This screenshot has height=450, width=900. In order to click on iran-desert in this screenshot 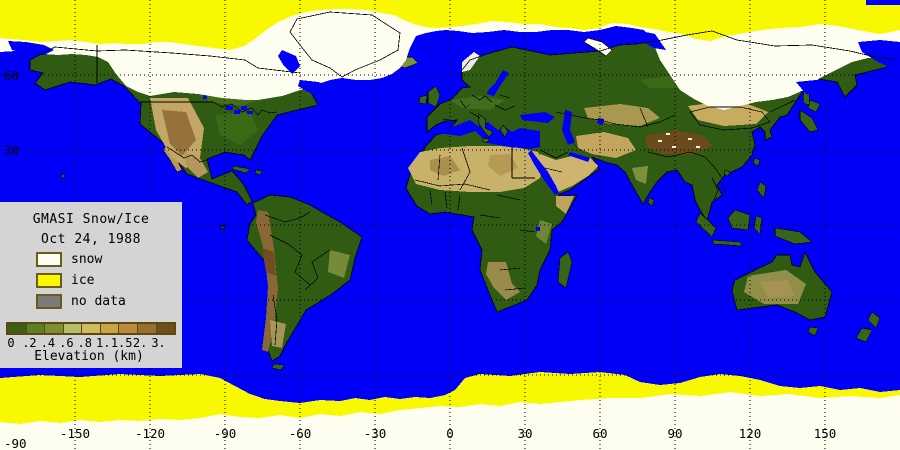, I will do `click(606, 145)`.